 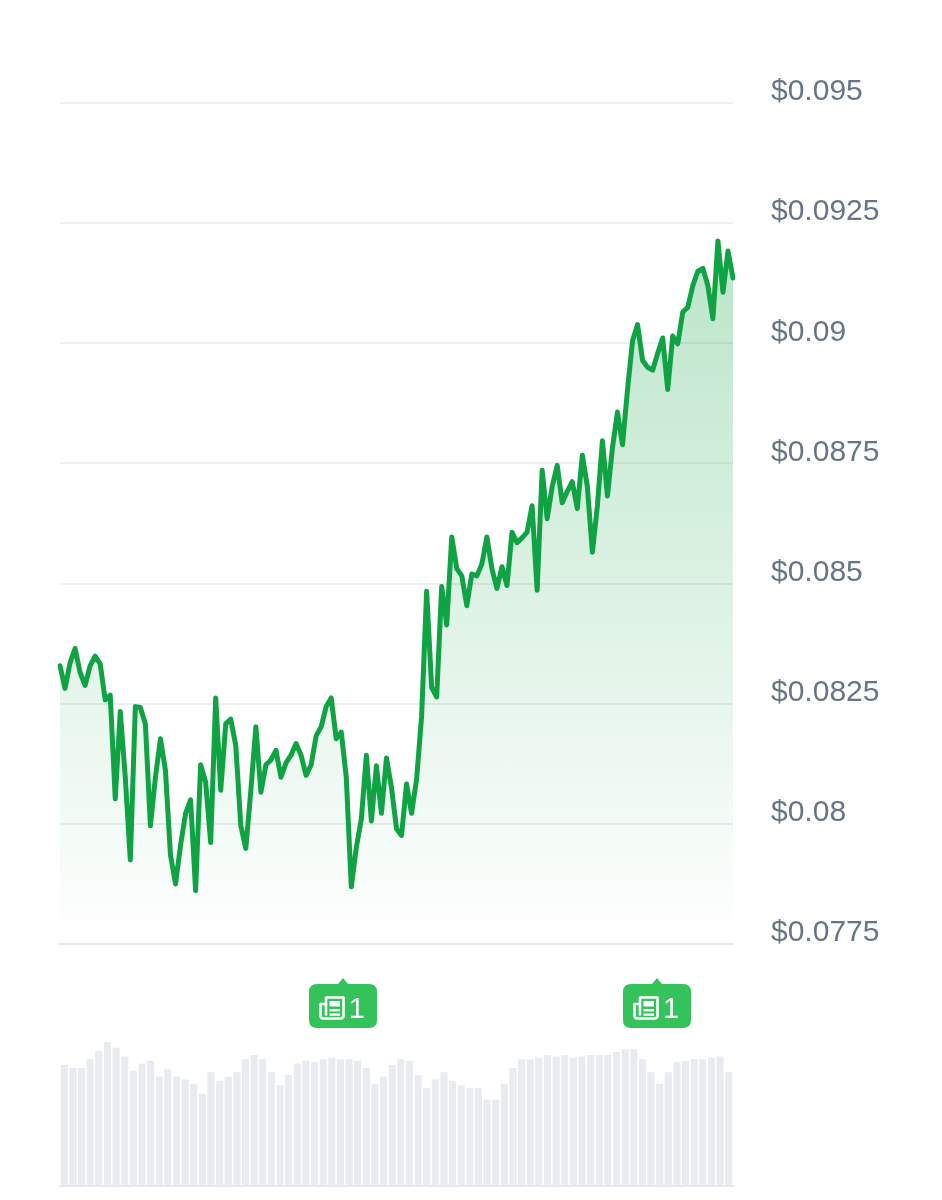 What do you see at coordinates (809, 811) in the screenshot?
I see `y-tick-label: $0.08` at bounding box center [809, 811].